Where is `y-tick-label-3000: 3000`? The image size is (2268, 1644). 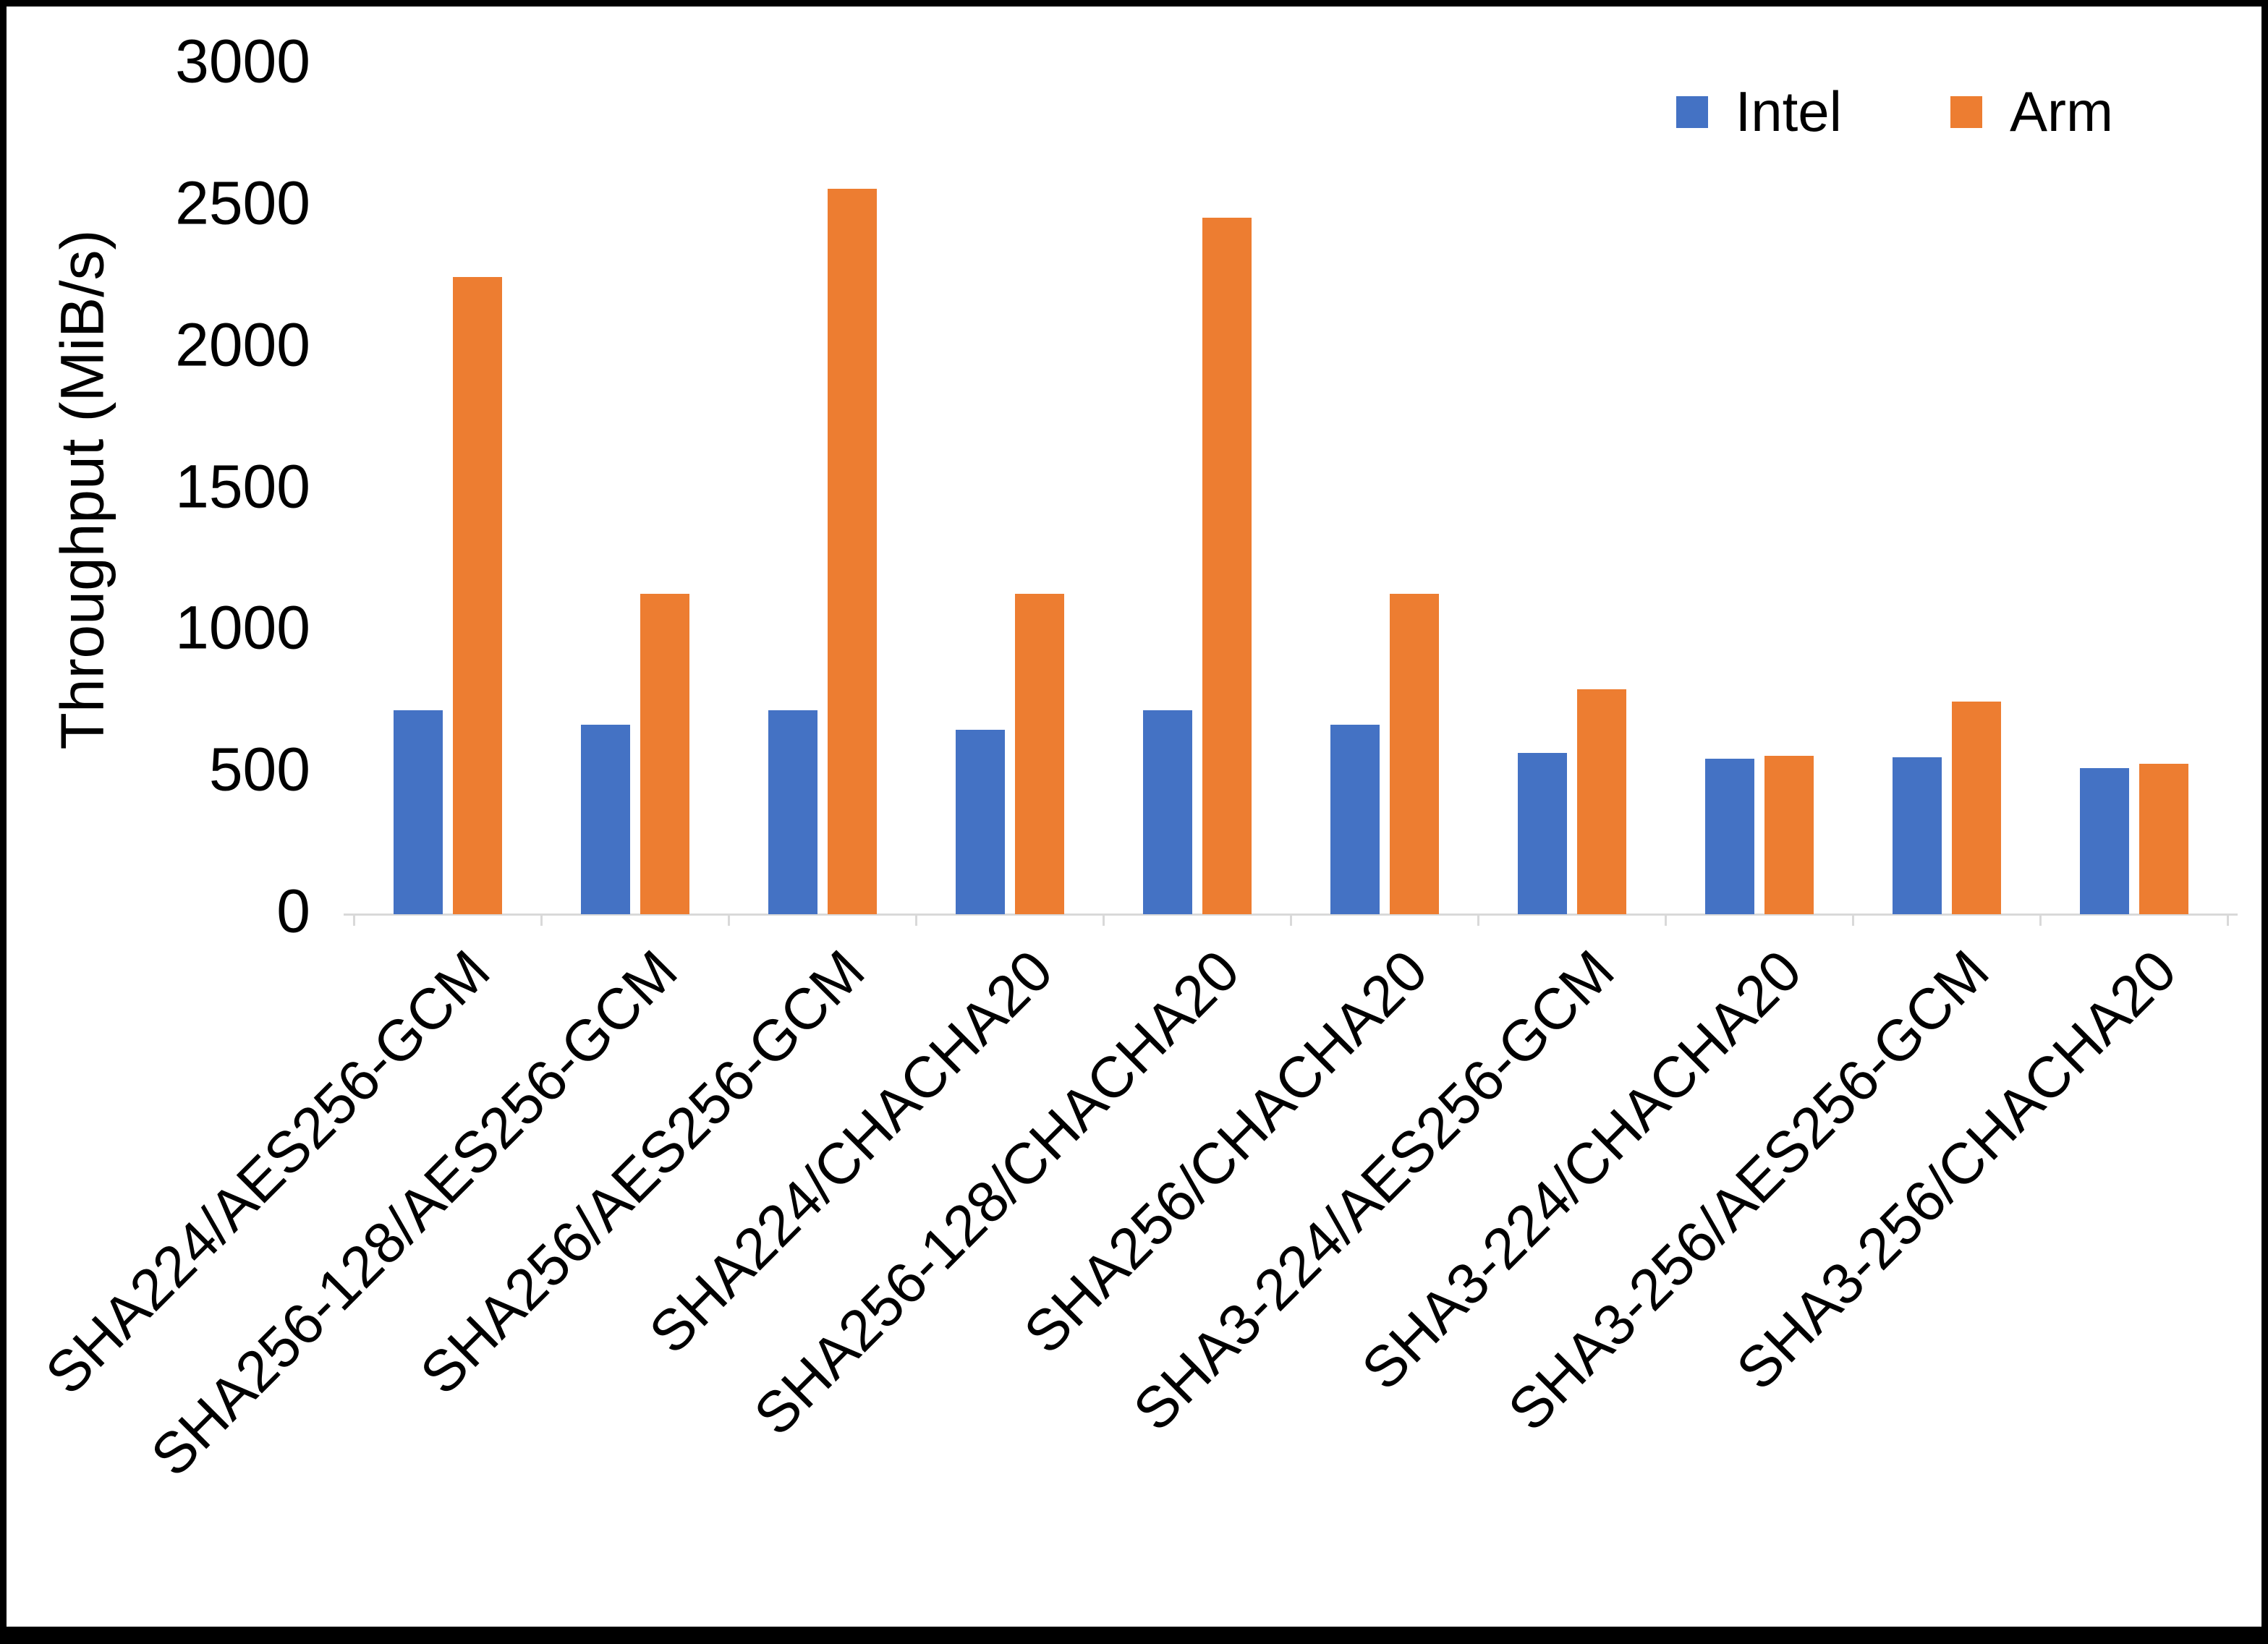 y-tick-label-3000: 3000 is located at coordinates (242, 61).